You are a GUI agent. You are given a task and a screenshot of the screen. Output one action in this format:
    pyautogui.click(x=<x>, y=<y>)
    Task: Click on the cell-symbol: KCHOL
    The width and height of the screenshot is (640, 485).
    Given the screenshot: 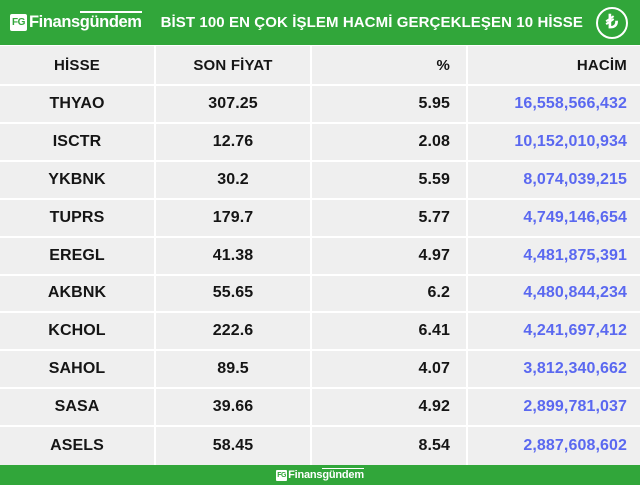 What is the action you would take?
    pyautogui.click(x=77, y=331)
    